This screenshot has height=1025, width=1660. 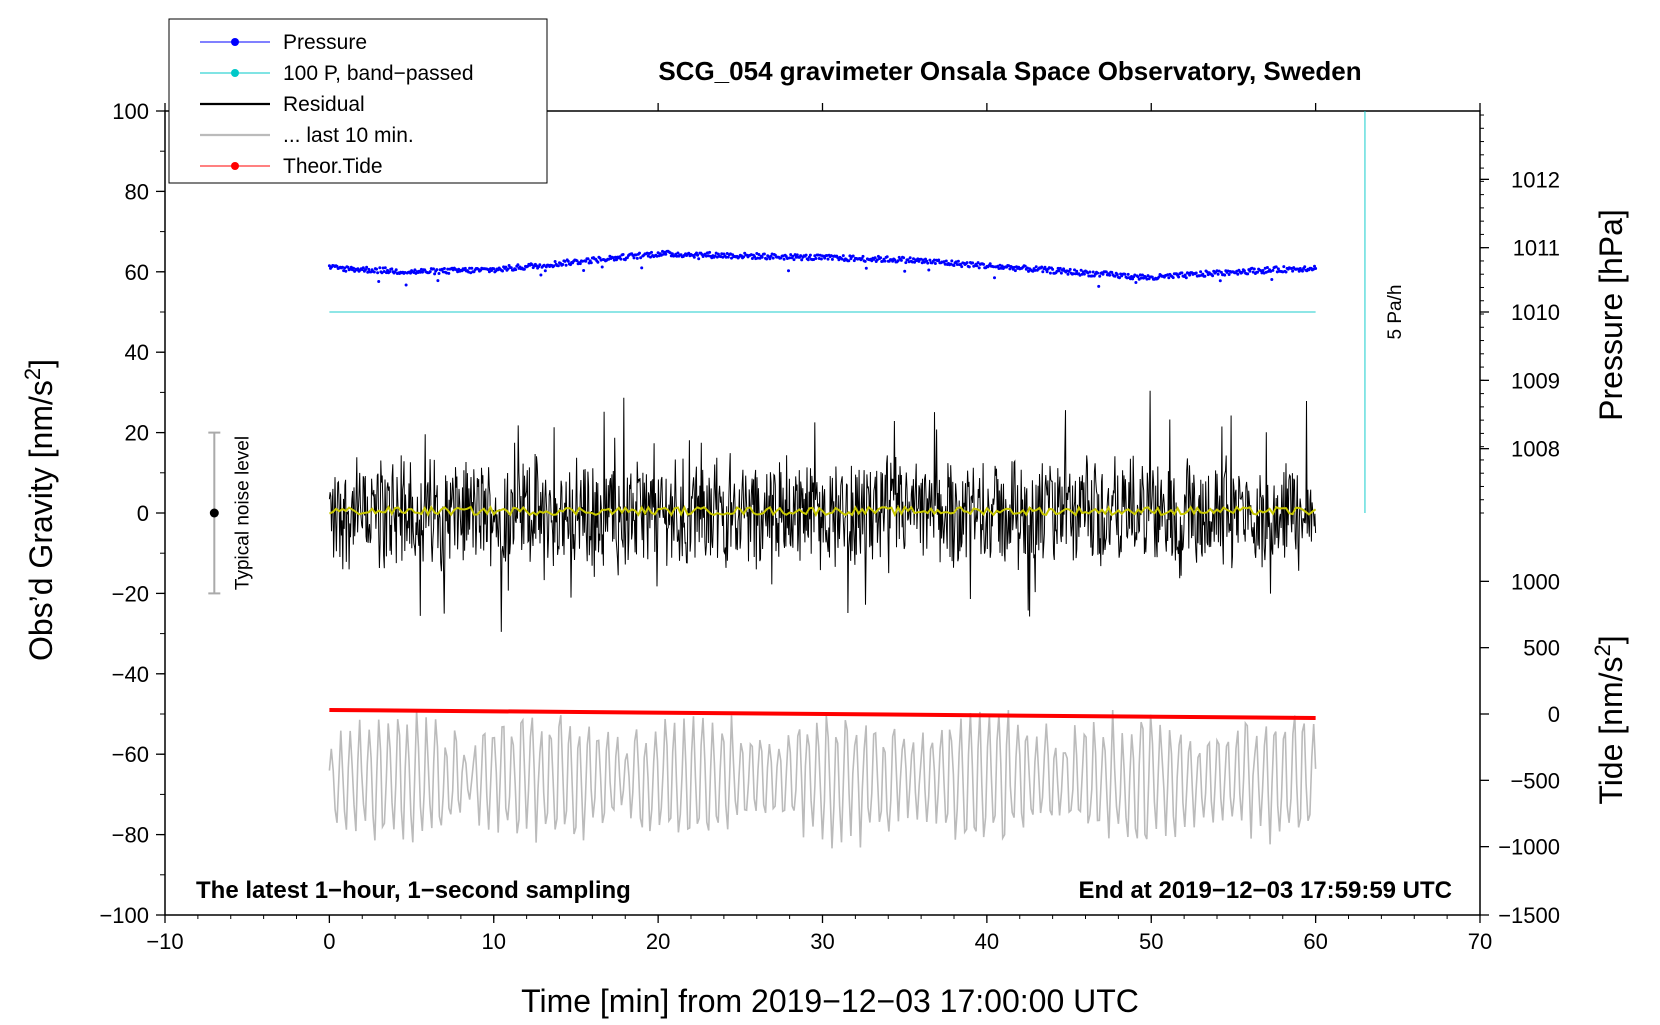 What do you see at coordinates (822, 779) in the screenshot?
I see `last-10-min-series-line` at bounding box center [822, 779].